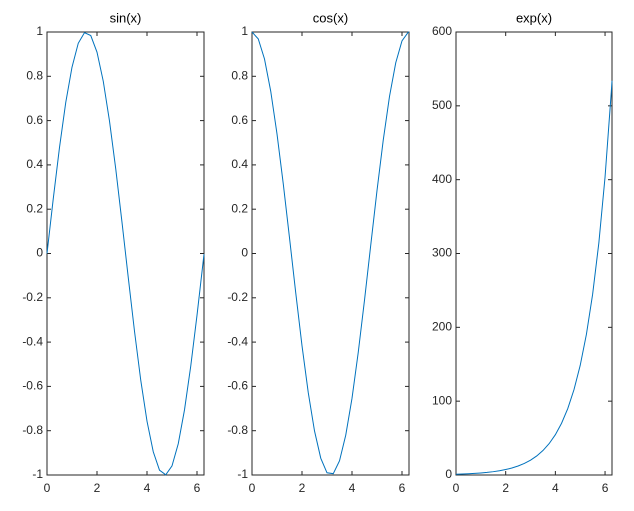  Describe the element at coordinates (330, 17) in the screenshot. I see `chart-title: cos(x)` at that location.